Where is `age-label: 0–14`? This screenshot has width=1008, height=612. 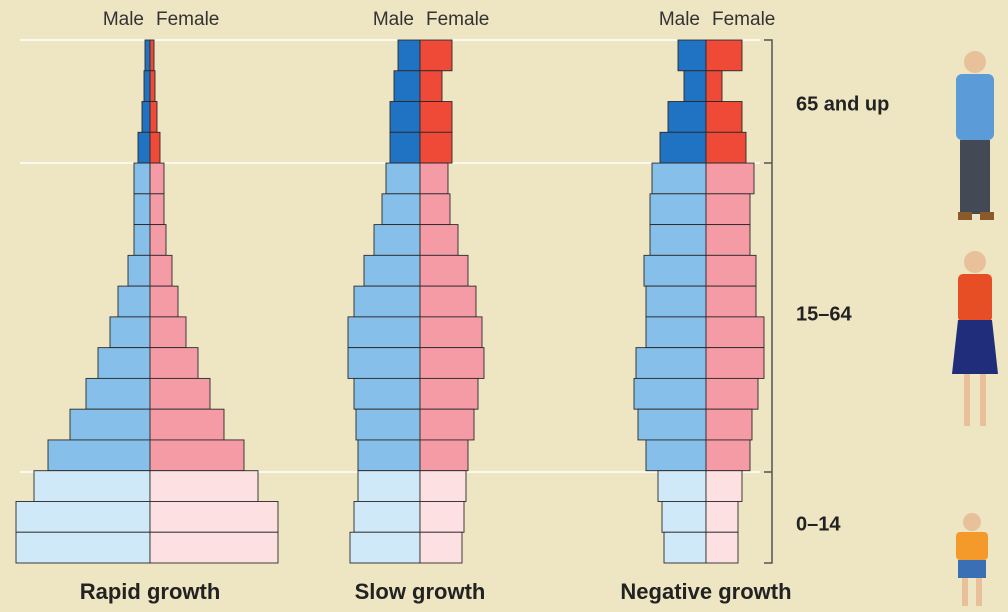 age-label: 0–14 is located at coordinates (818, 524).